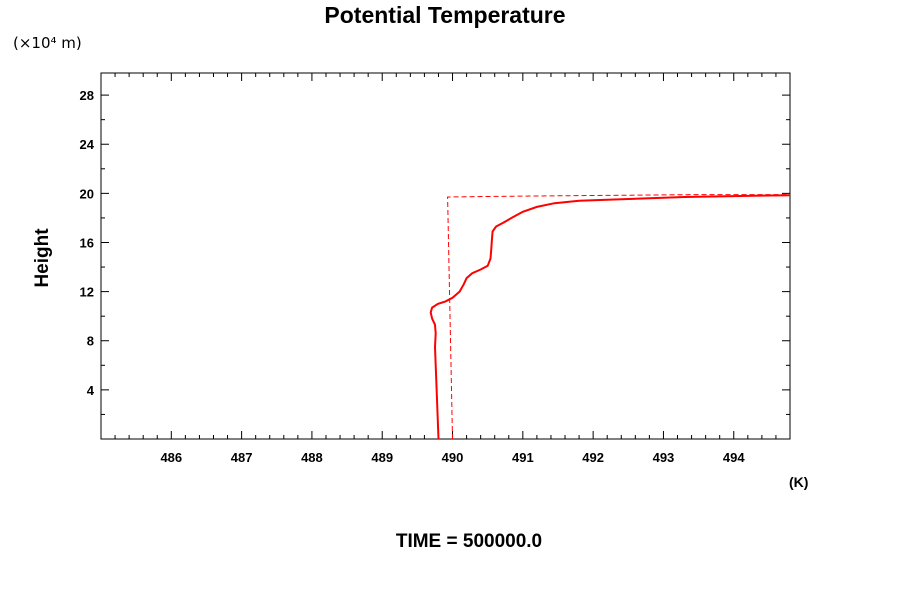  Describe the element at coordinates (87, 242) in the screenshot. I see `y-tick-label: 16` at that location.